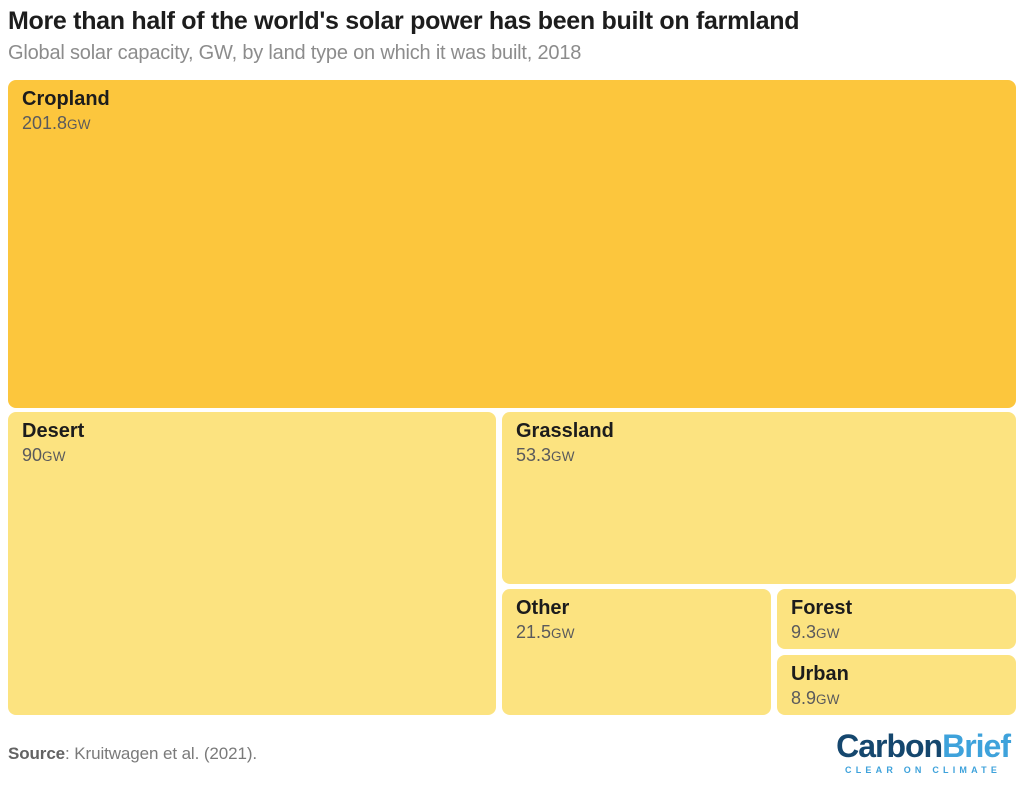 The width and height of the screenshot is (1024, 794). I want to click on source-text: : Kruitwagen et al. (2021)., so click(161, 753).